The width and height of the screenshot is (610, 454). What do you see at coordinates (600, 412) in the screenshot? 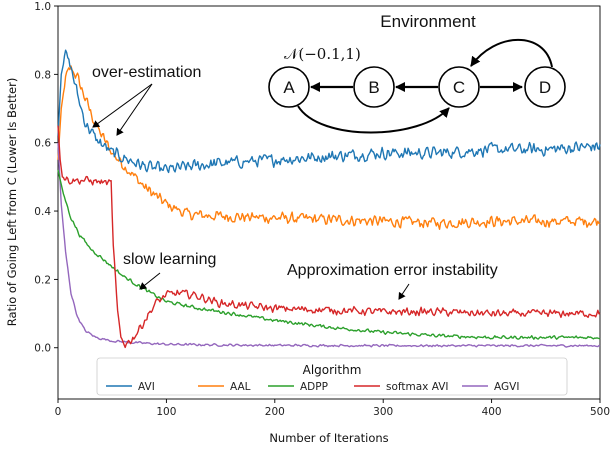
I see `x-tick-label: 500` at bounding box center [600, 412].